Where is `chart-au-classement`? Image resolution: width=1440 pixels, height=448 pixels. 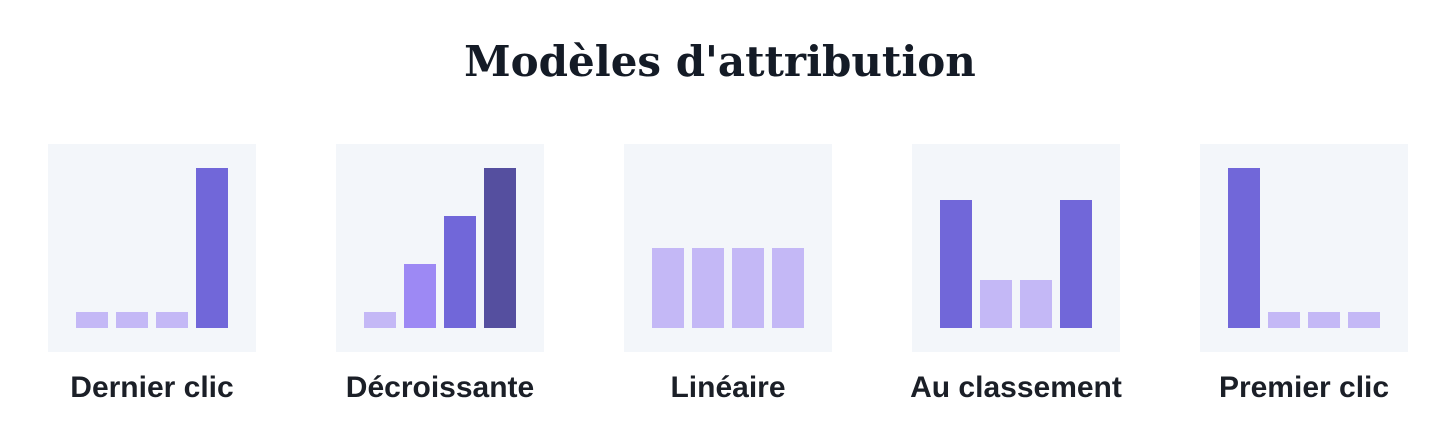
chart-au-classement is located at coordinates (1016, 248).